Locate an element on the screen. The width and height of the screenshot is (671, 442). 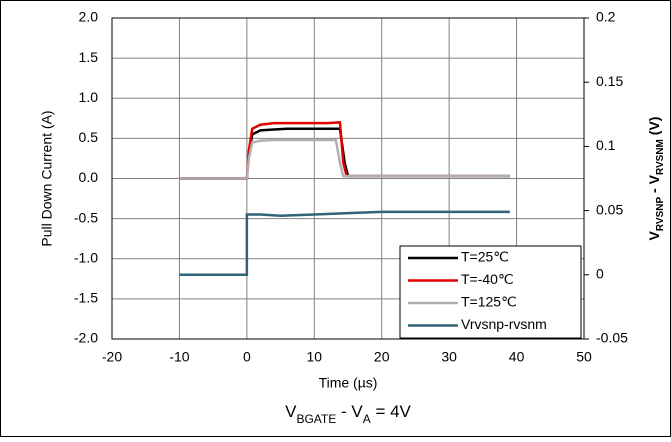
x-tick-label: 50 is located at coordinates (584, 357).